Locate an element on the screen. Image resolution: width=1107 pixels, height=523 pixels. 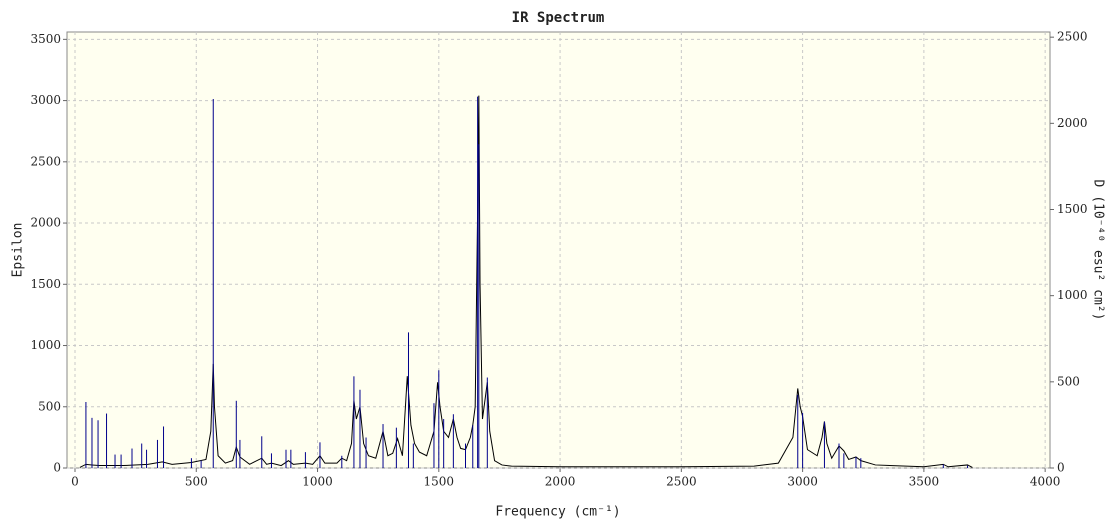
x-tick-label: 2500 is located at coordinates (681, 482).